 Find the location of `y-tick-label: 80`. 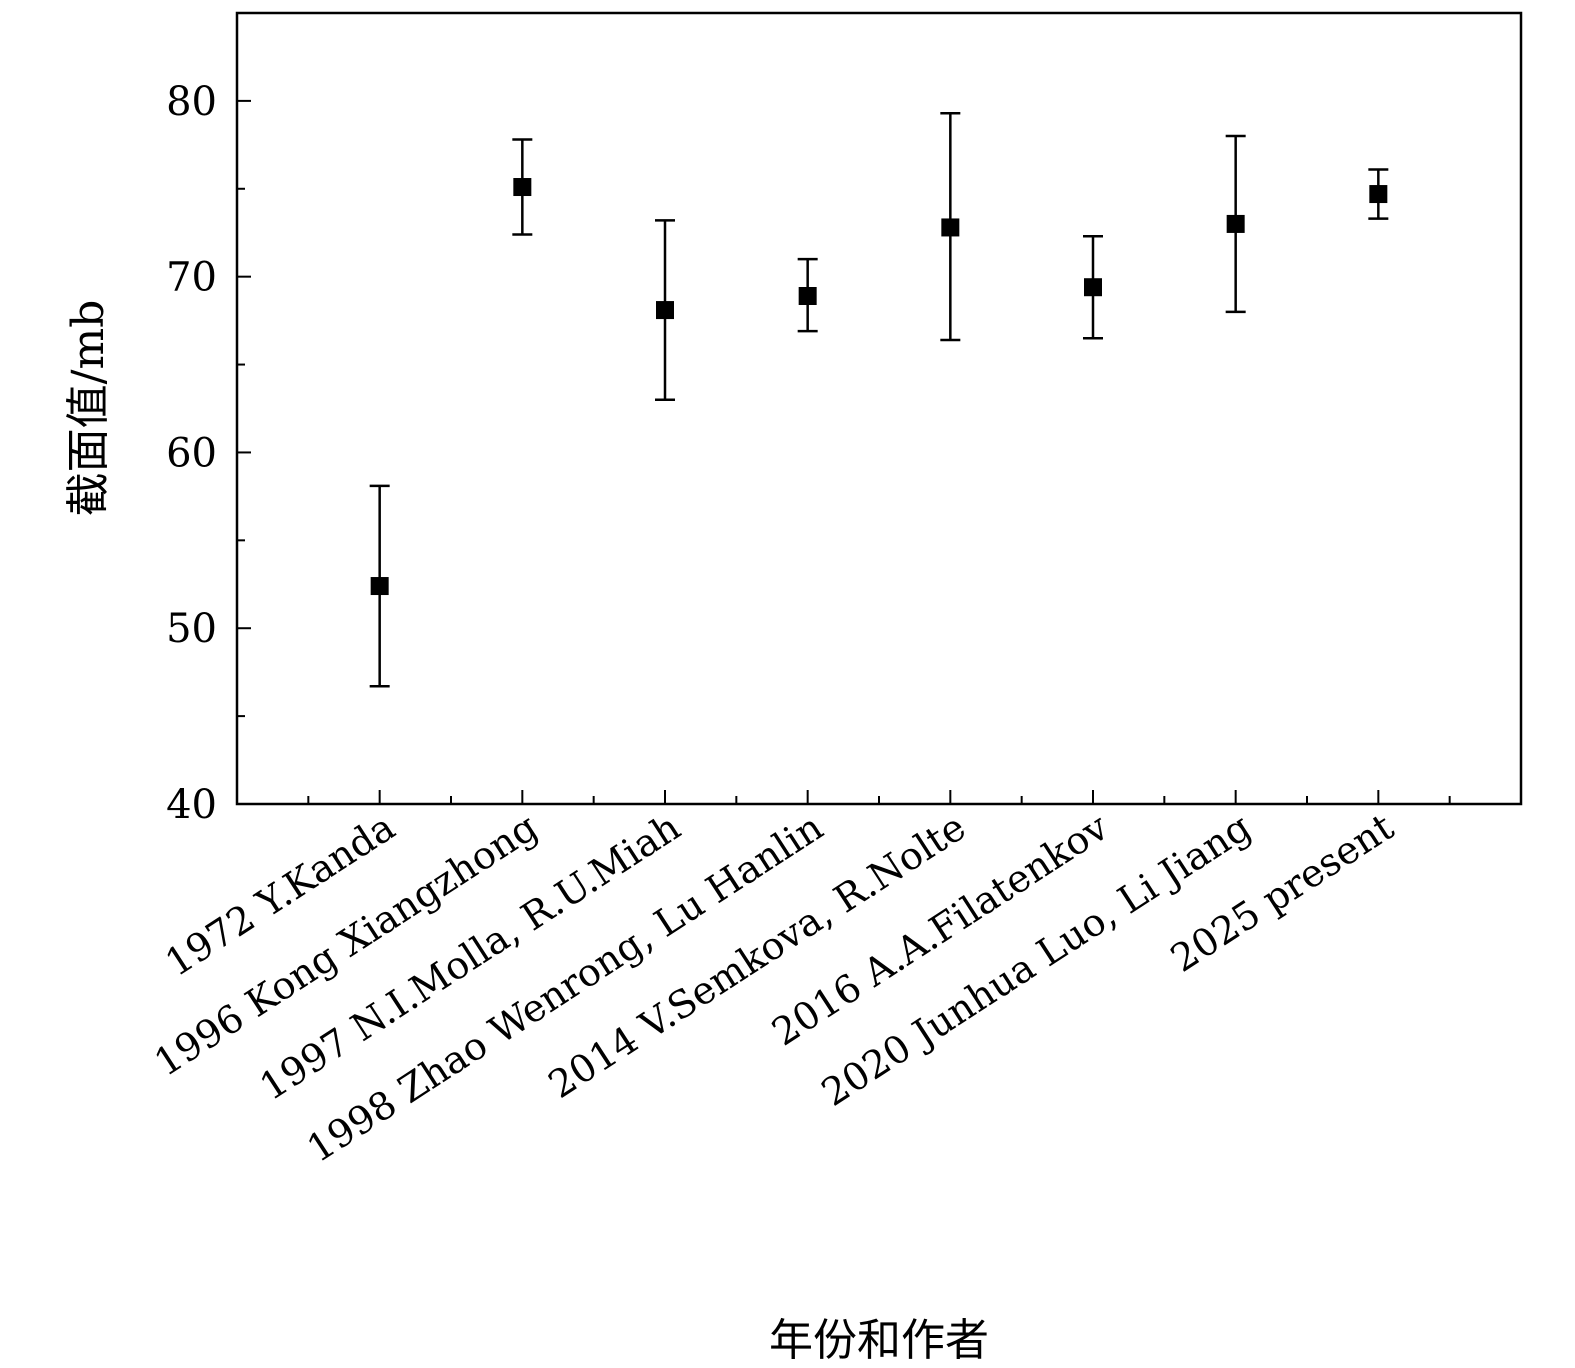

y-tick-label: 80 is located at coordinates (191, 102).